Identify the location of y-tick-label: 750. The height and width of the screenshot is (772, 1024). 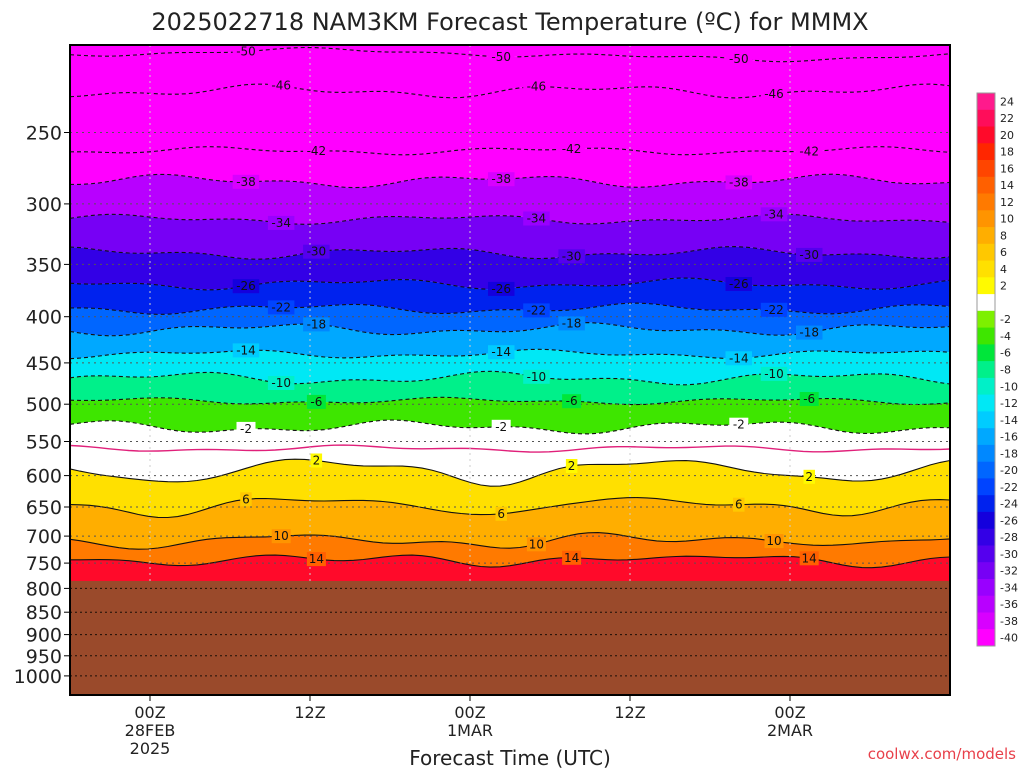
(44, 564).